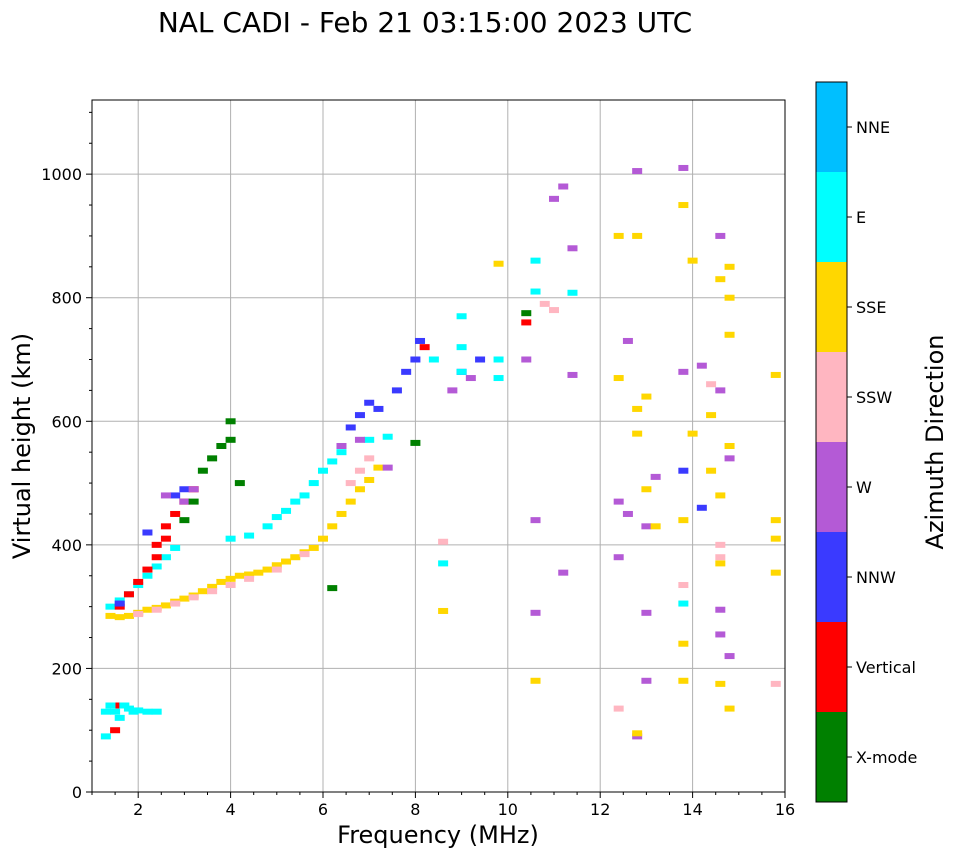 The image size is (958, 857). I want to click on y-tick-label: 200, so click(66, 668).